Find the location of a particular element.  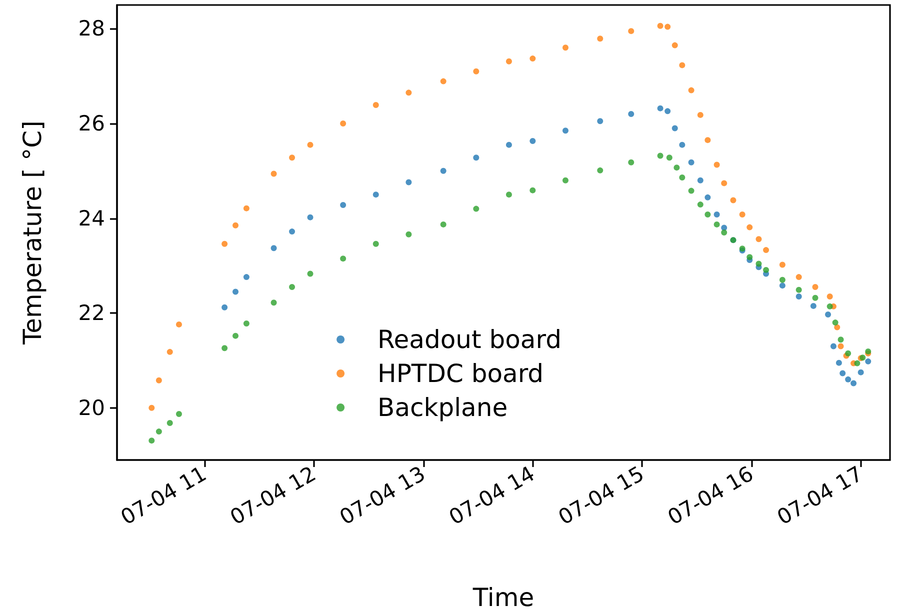

x-axis-title: Time is located at coordinates (503, 597).